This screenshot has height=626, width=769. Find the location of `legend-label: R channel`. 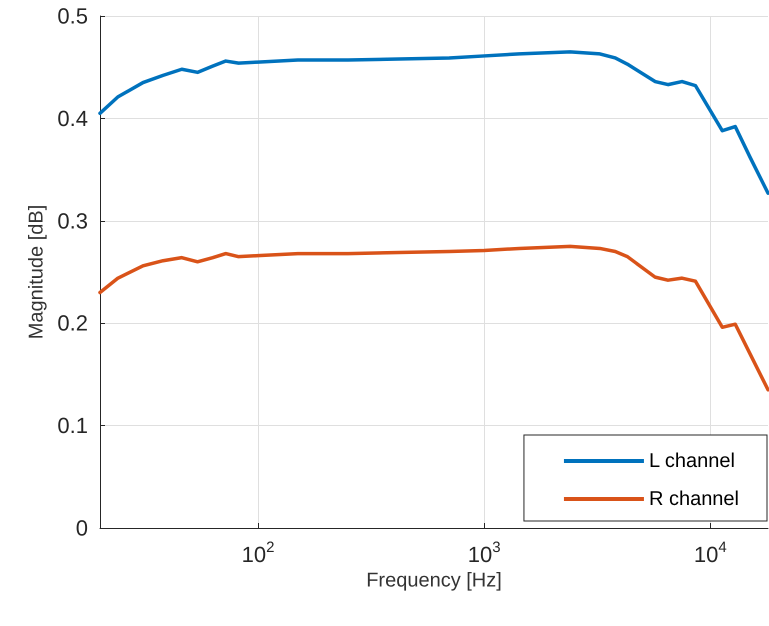

legend-label: R channel is located at coordinates (694, 499).